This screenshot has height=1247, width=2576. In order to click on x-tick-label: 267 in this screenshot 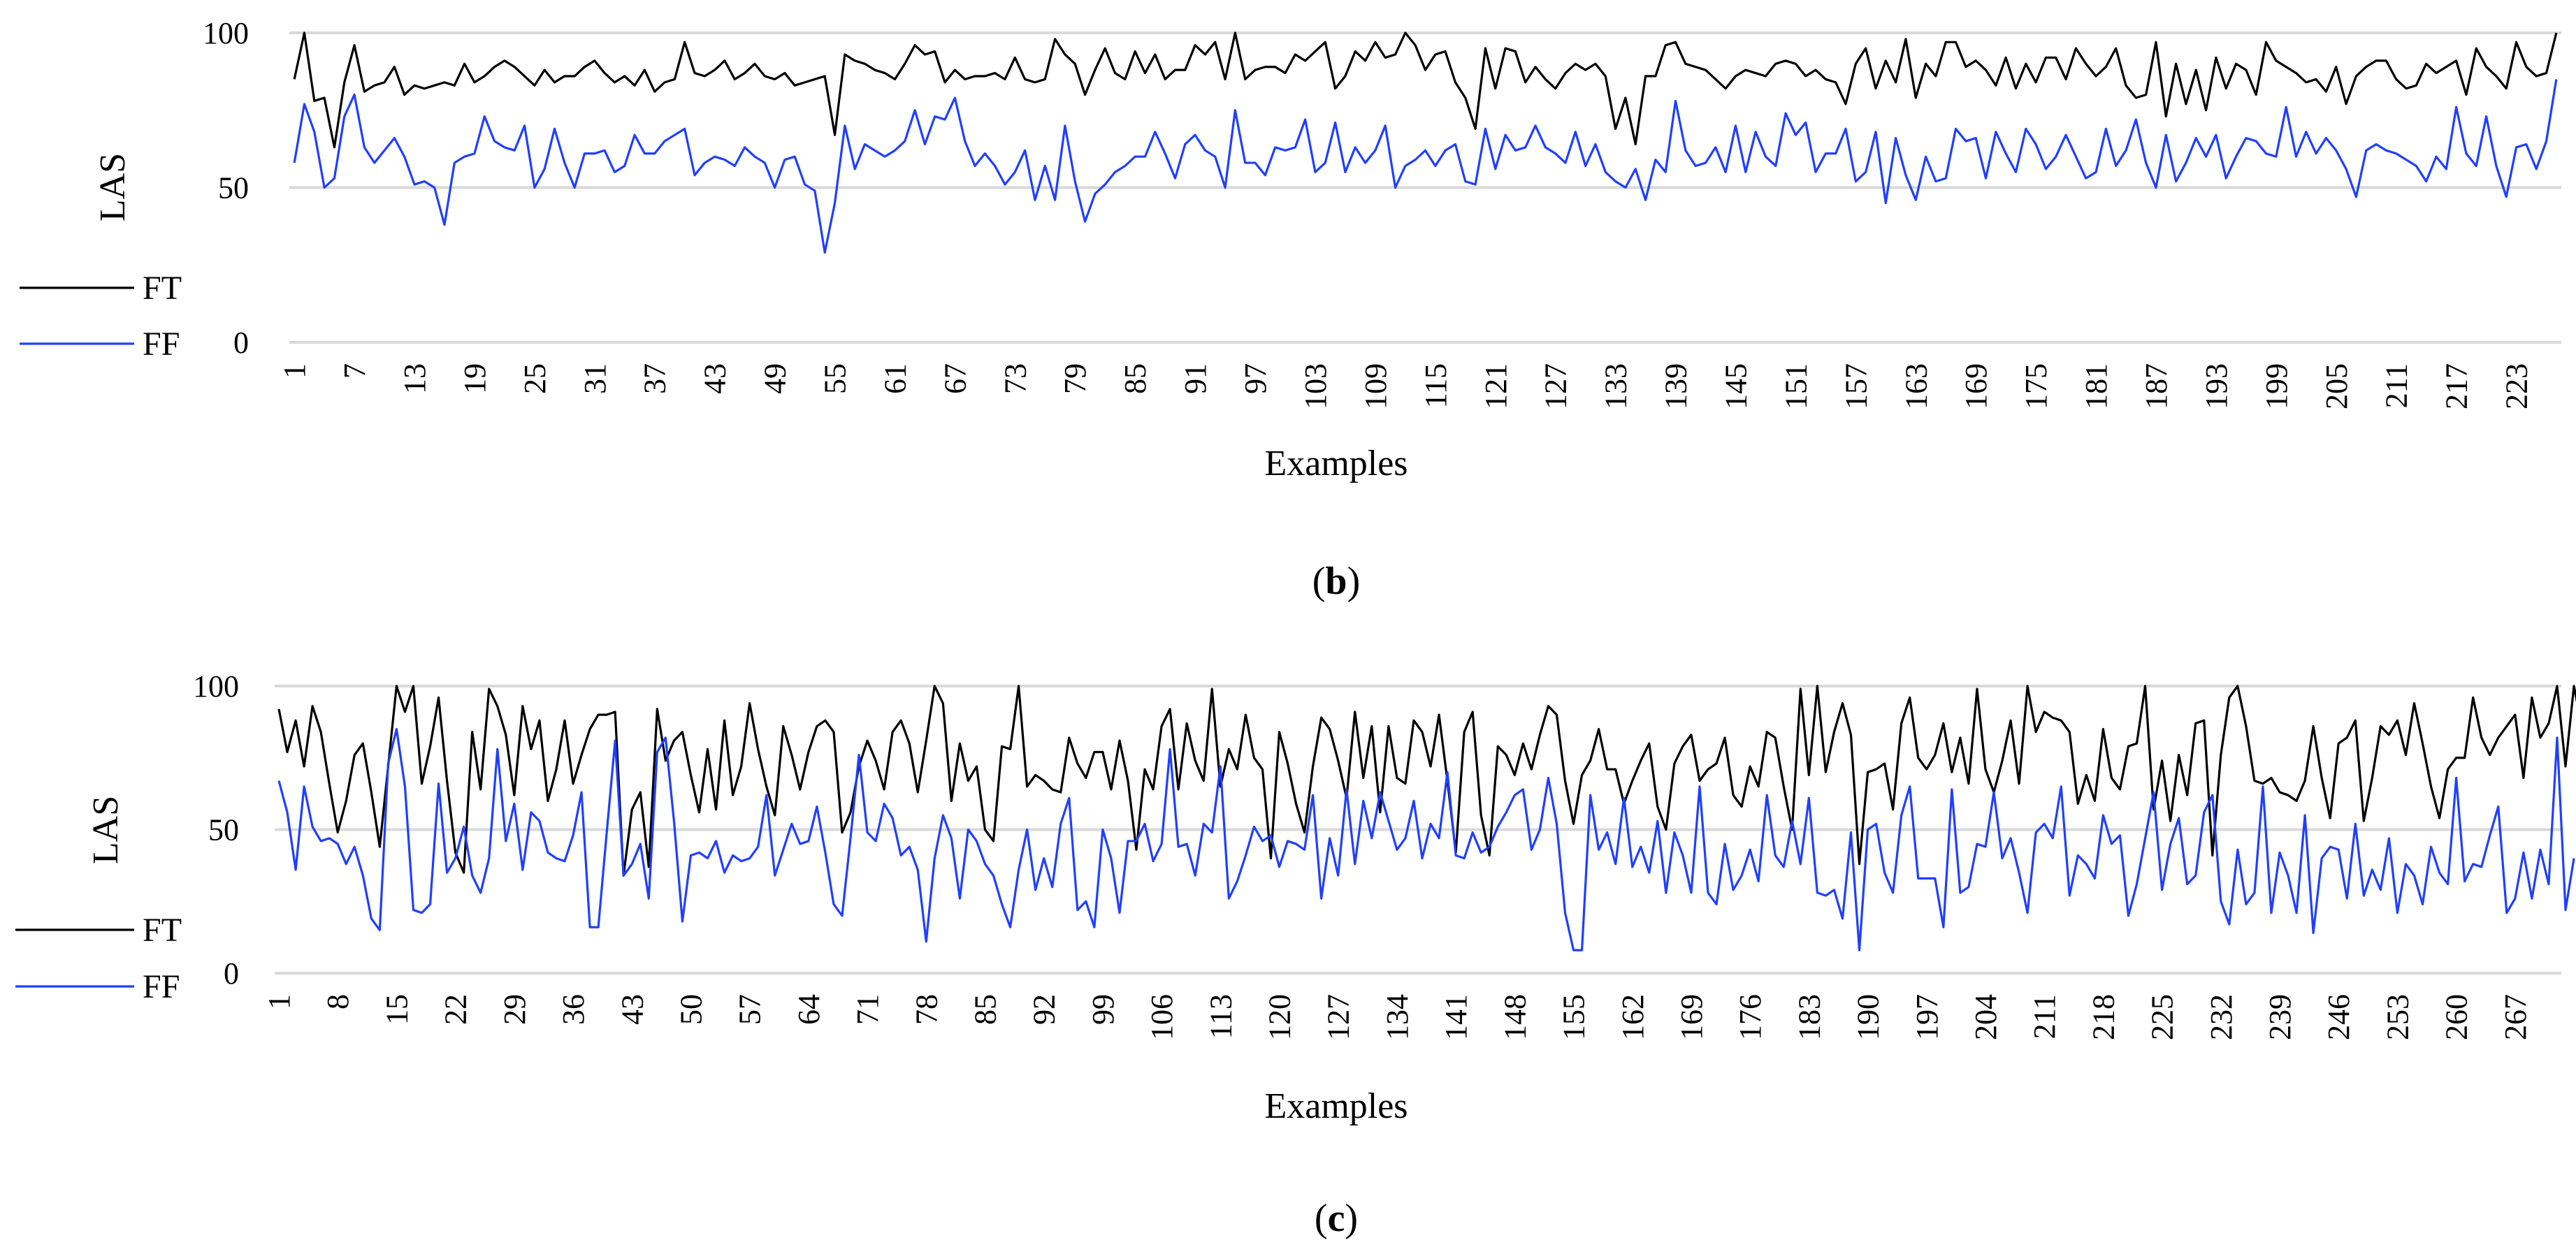, I will do `click(2515, 1017)`.